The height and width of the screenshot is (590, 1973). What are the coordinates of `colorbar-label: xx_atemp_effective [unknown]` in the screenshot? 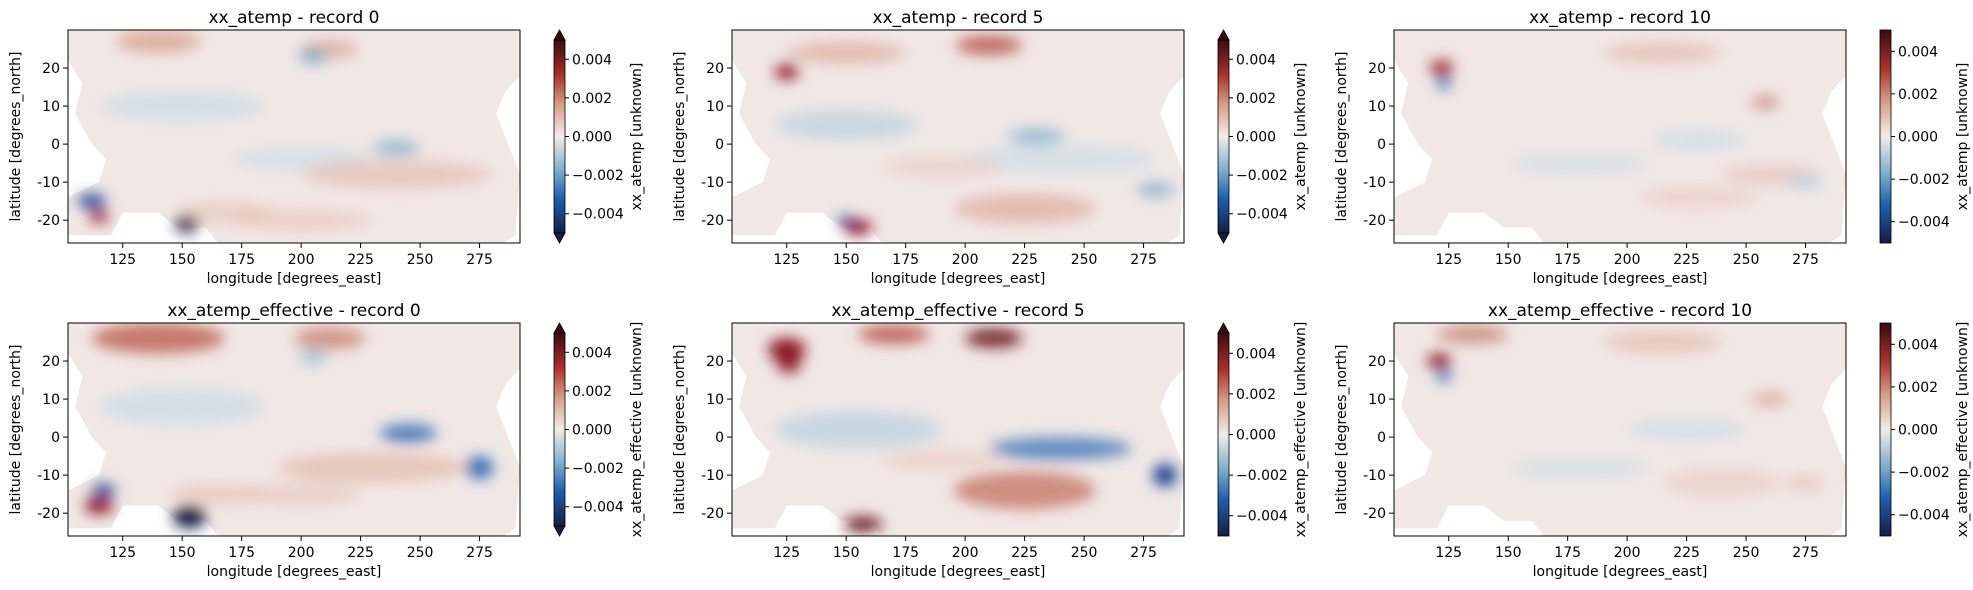 It's located at (637, 430).